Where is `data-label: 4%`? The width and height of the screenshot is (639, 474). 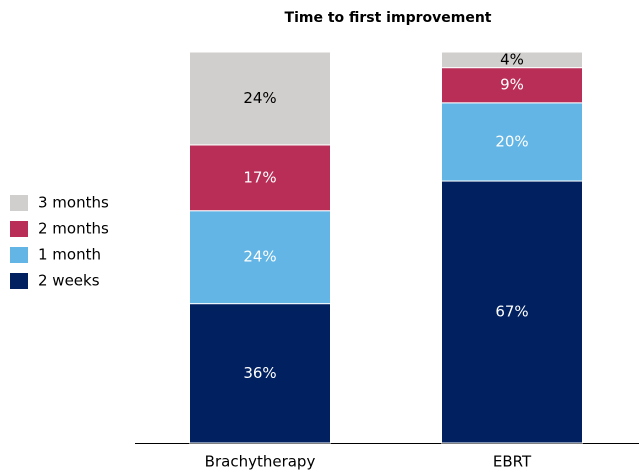
data-label: 4% is located at coordinates (512, 59).